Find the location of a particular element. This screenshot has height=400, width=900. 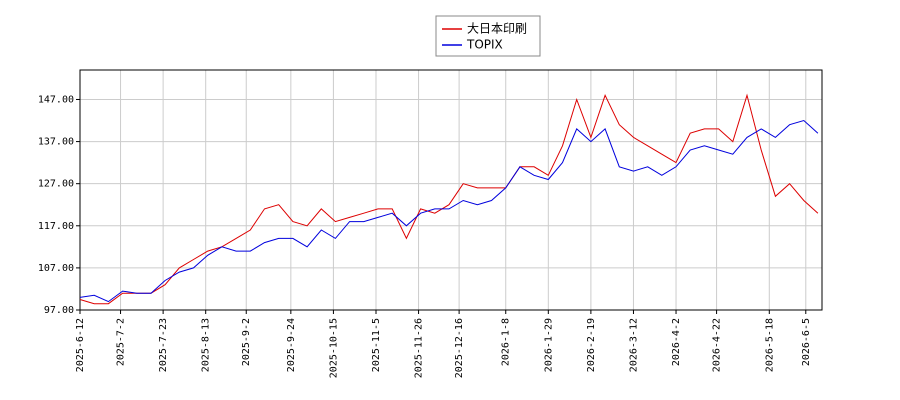

x-tick-label: 2026-1-29 is located at coordinates (548, 345).